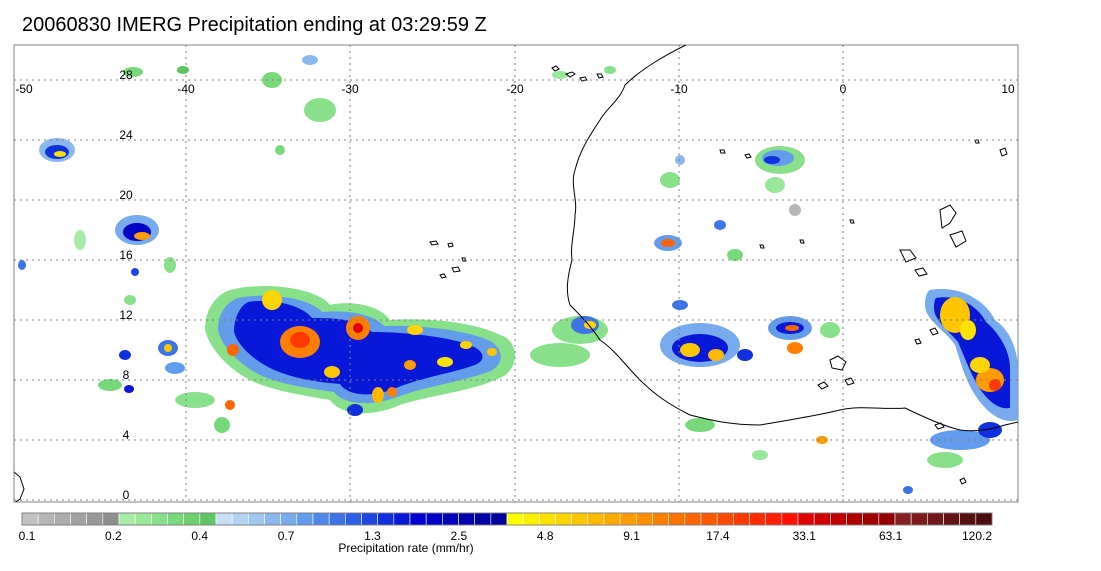  What do you see at coordinates (805, 535) in the screenshot?
I see `colorbar-tick-label: 33.1` at bounding box center [805, 535].